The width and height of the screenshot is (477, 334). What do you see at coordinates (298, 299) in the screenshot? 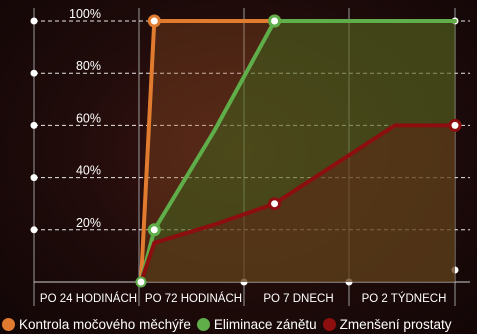
I see `x-tick-label: PO 7 DNECH` at bounding box center [298, 299].